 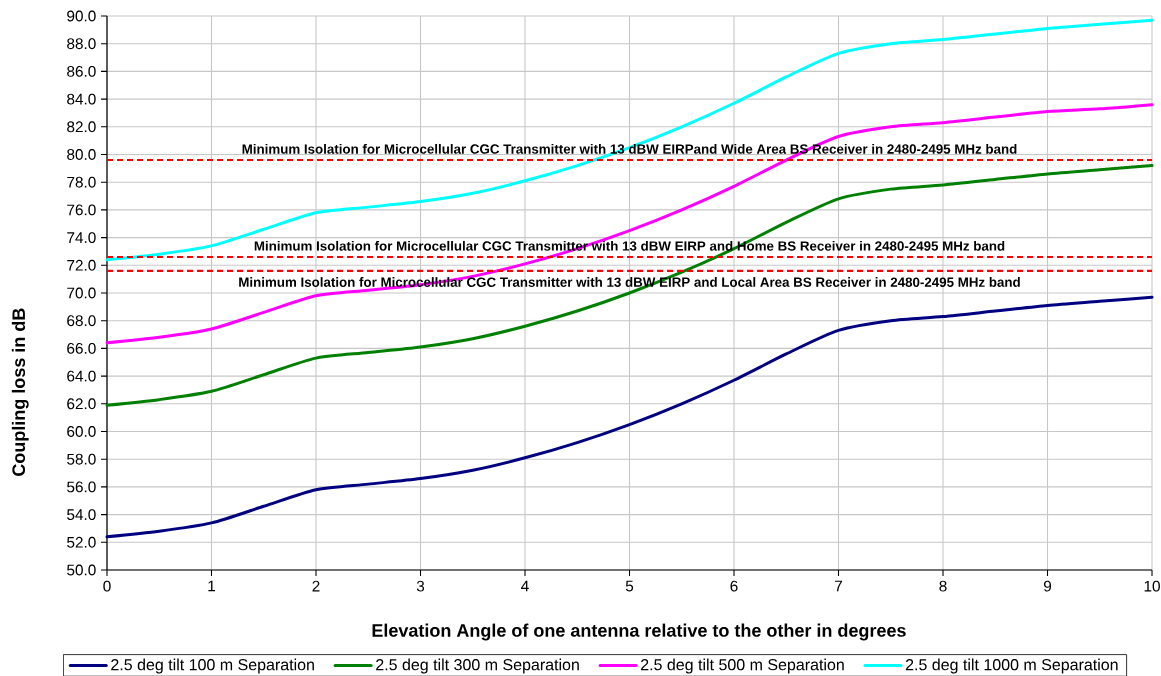 I want to click on legend-label: 2.5 deg tilt 300 m Separation, so click(x=477, y=666).